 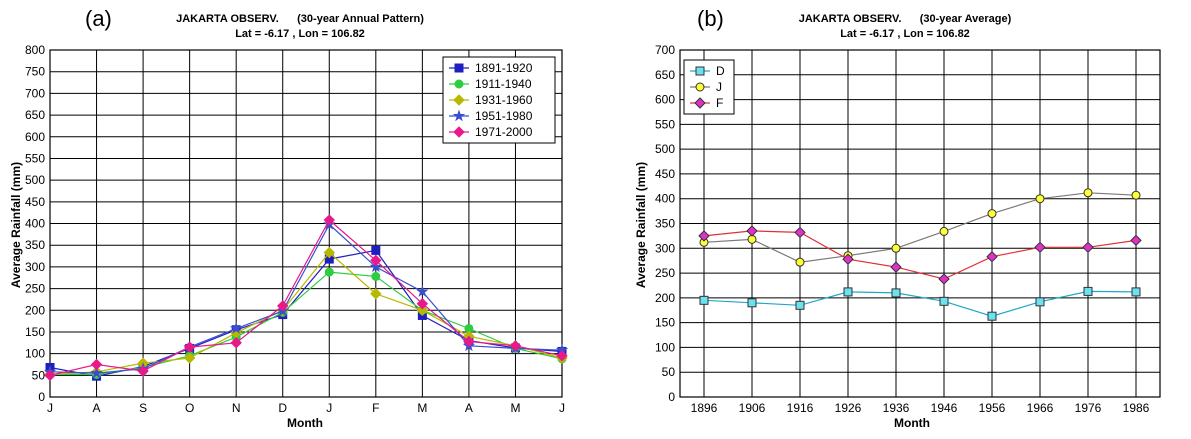 What do you see at coordinates (143, 408) in the screenshot?
I see `x-tick-label: S` at bounding box center [143, 408].